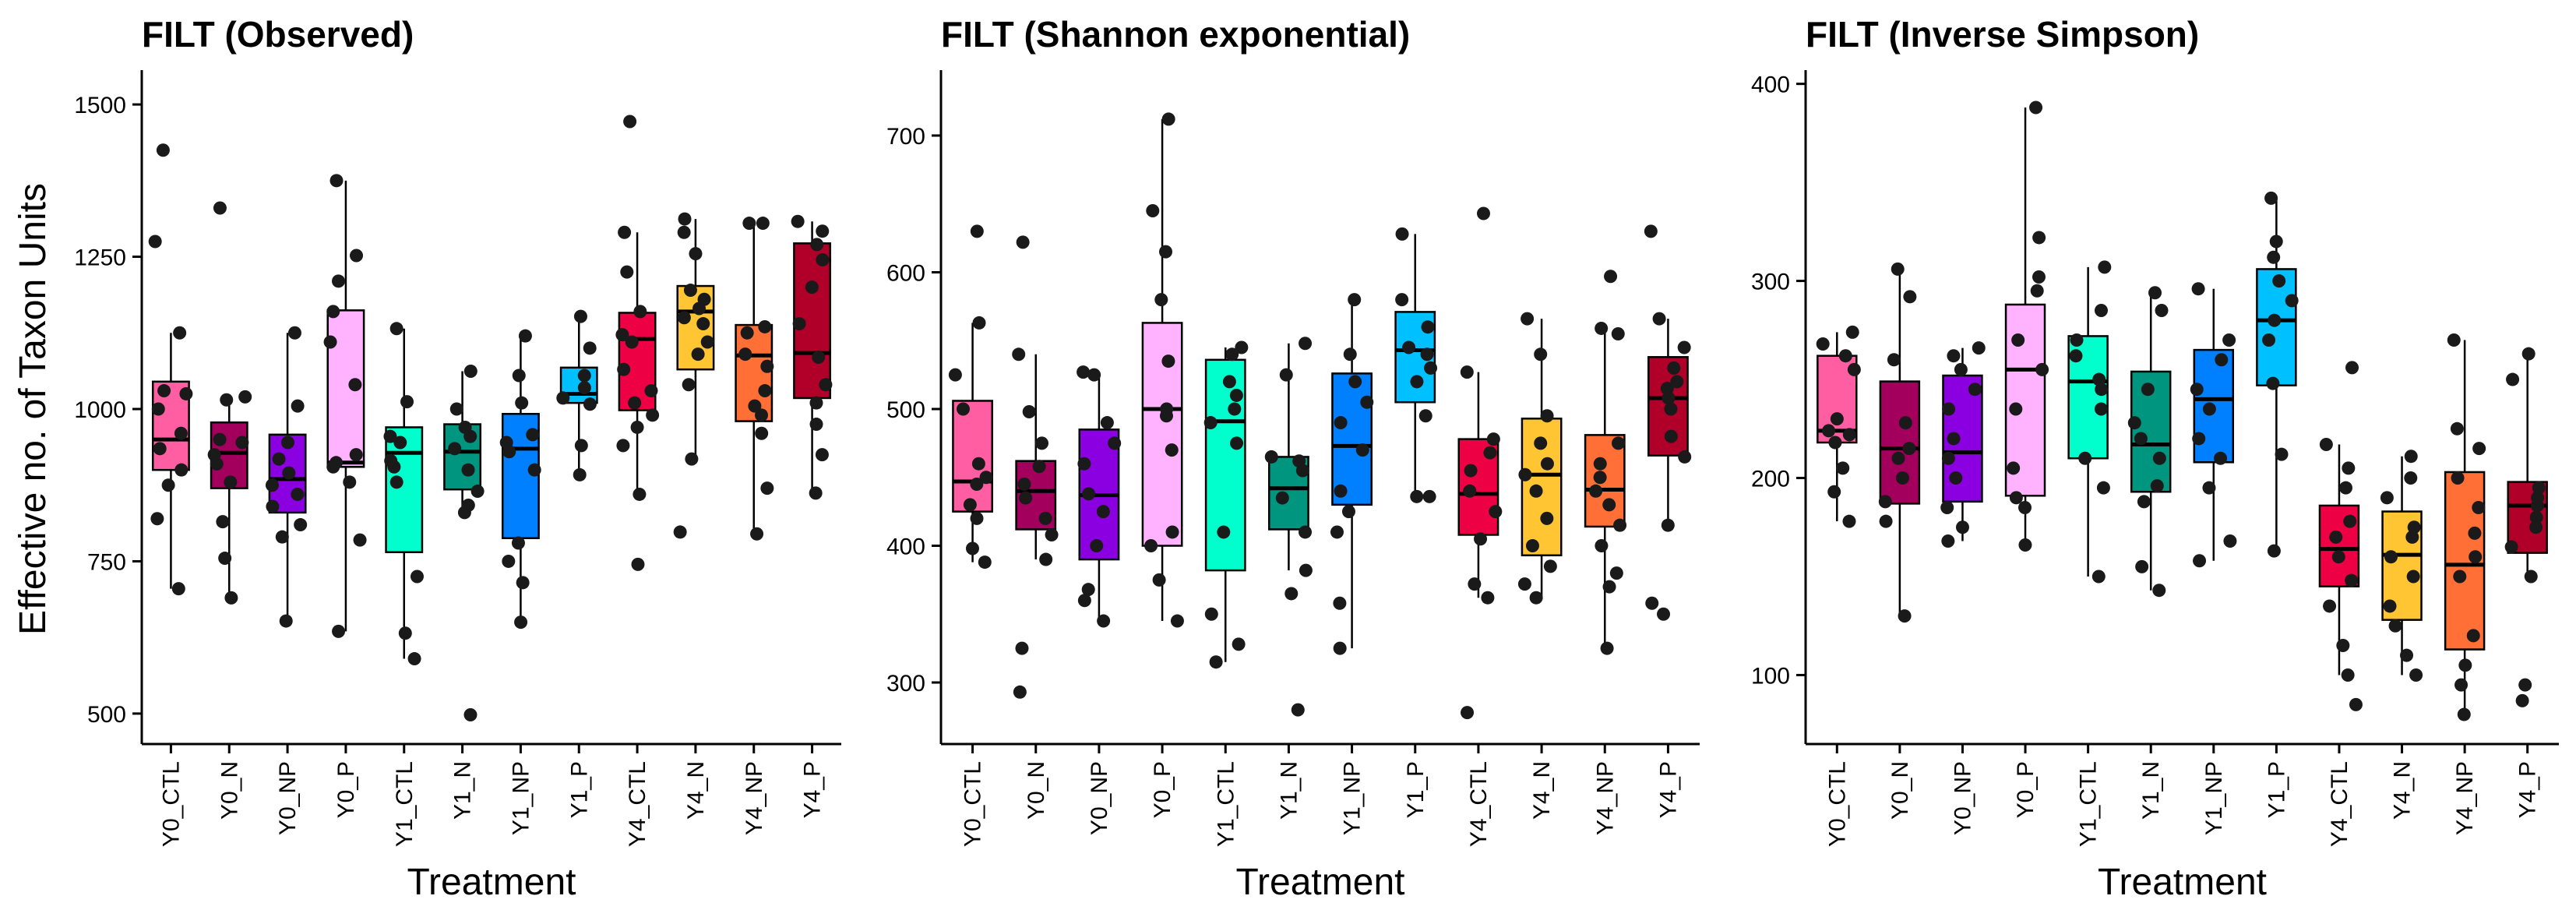 The width and height of the screenshot is (2576, 924). I want to click on chart-2-x-tick-label-2: Y0_NP, so click(1963, 798).